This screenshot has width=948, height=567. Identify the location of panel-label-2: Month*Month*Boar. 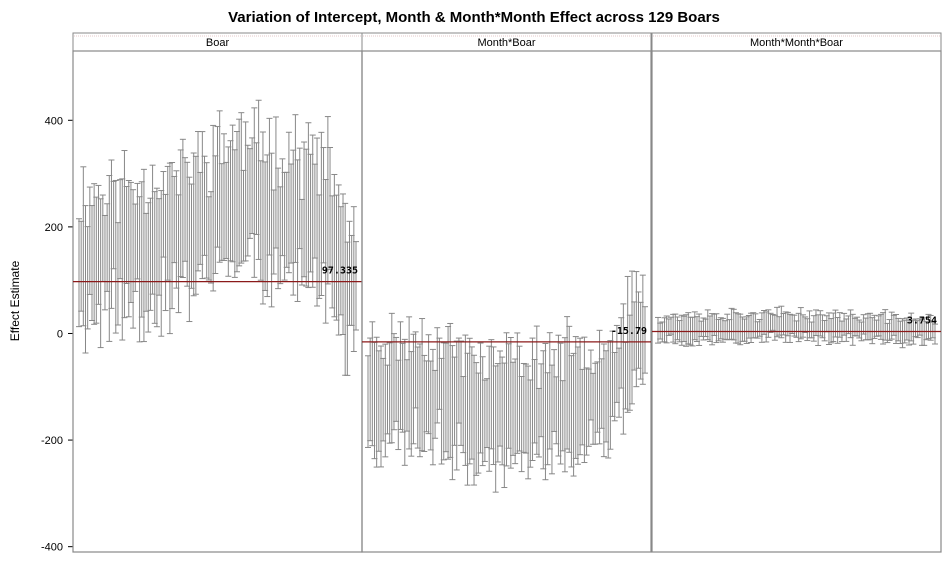
(796, 43).